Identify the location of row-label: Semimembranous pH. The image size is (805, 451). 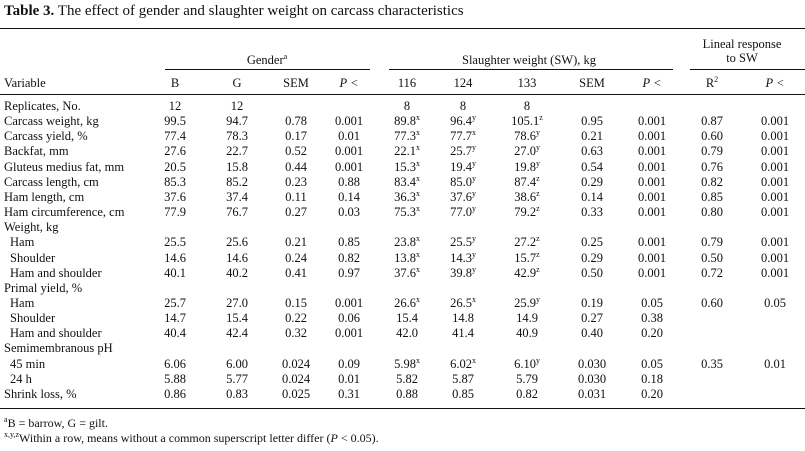
(58, 348).